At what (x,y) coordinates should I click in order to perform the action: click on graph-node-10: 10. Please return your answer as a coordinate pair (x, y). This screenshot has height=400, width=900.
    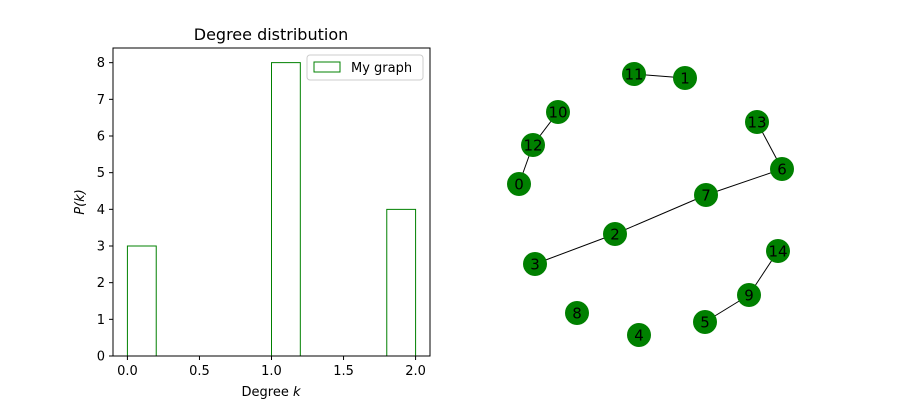
    Looking at the image, I should click on (558, 112).